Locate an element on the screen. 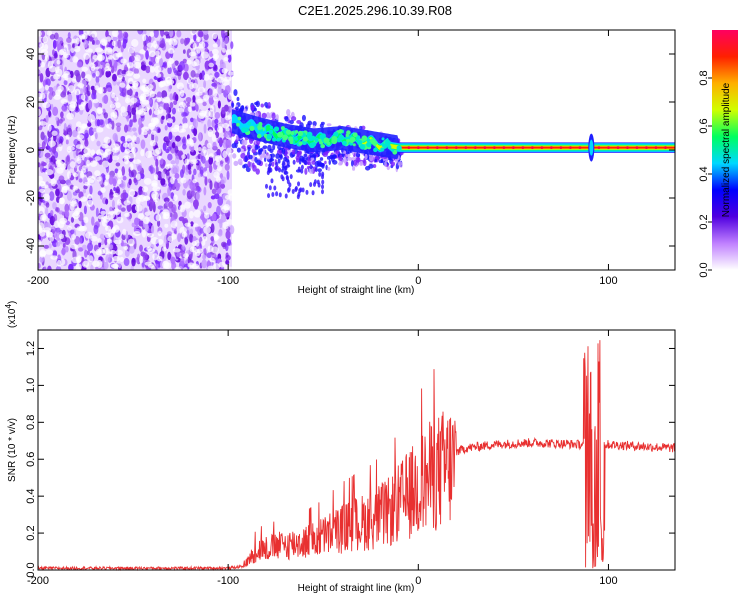 The image size is (750, 600). snr-y-scale: (x104) is located at coordinates (11, 314).